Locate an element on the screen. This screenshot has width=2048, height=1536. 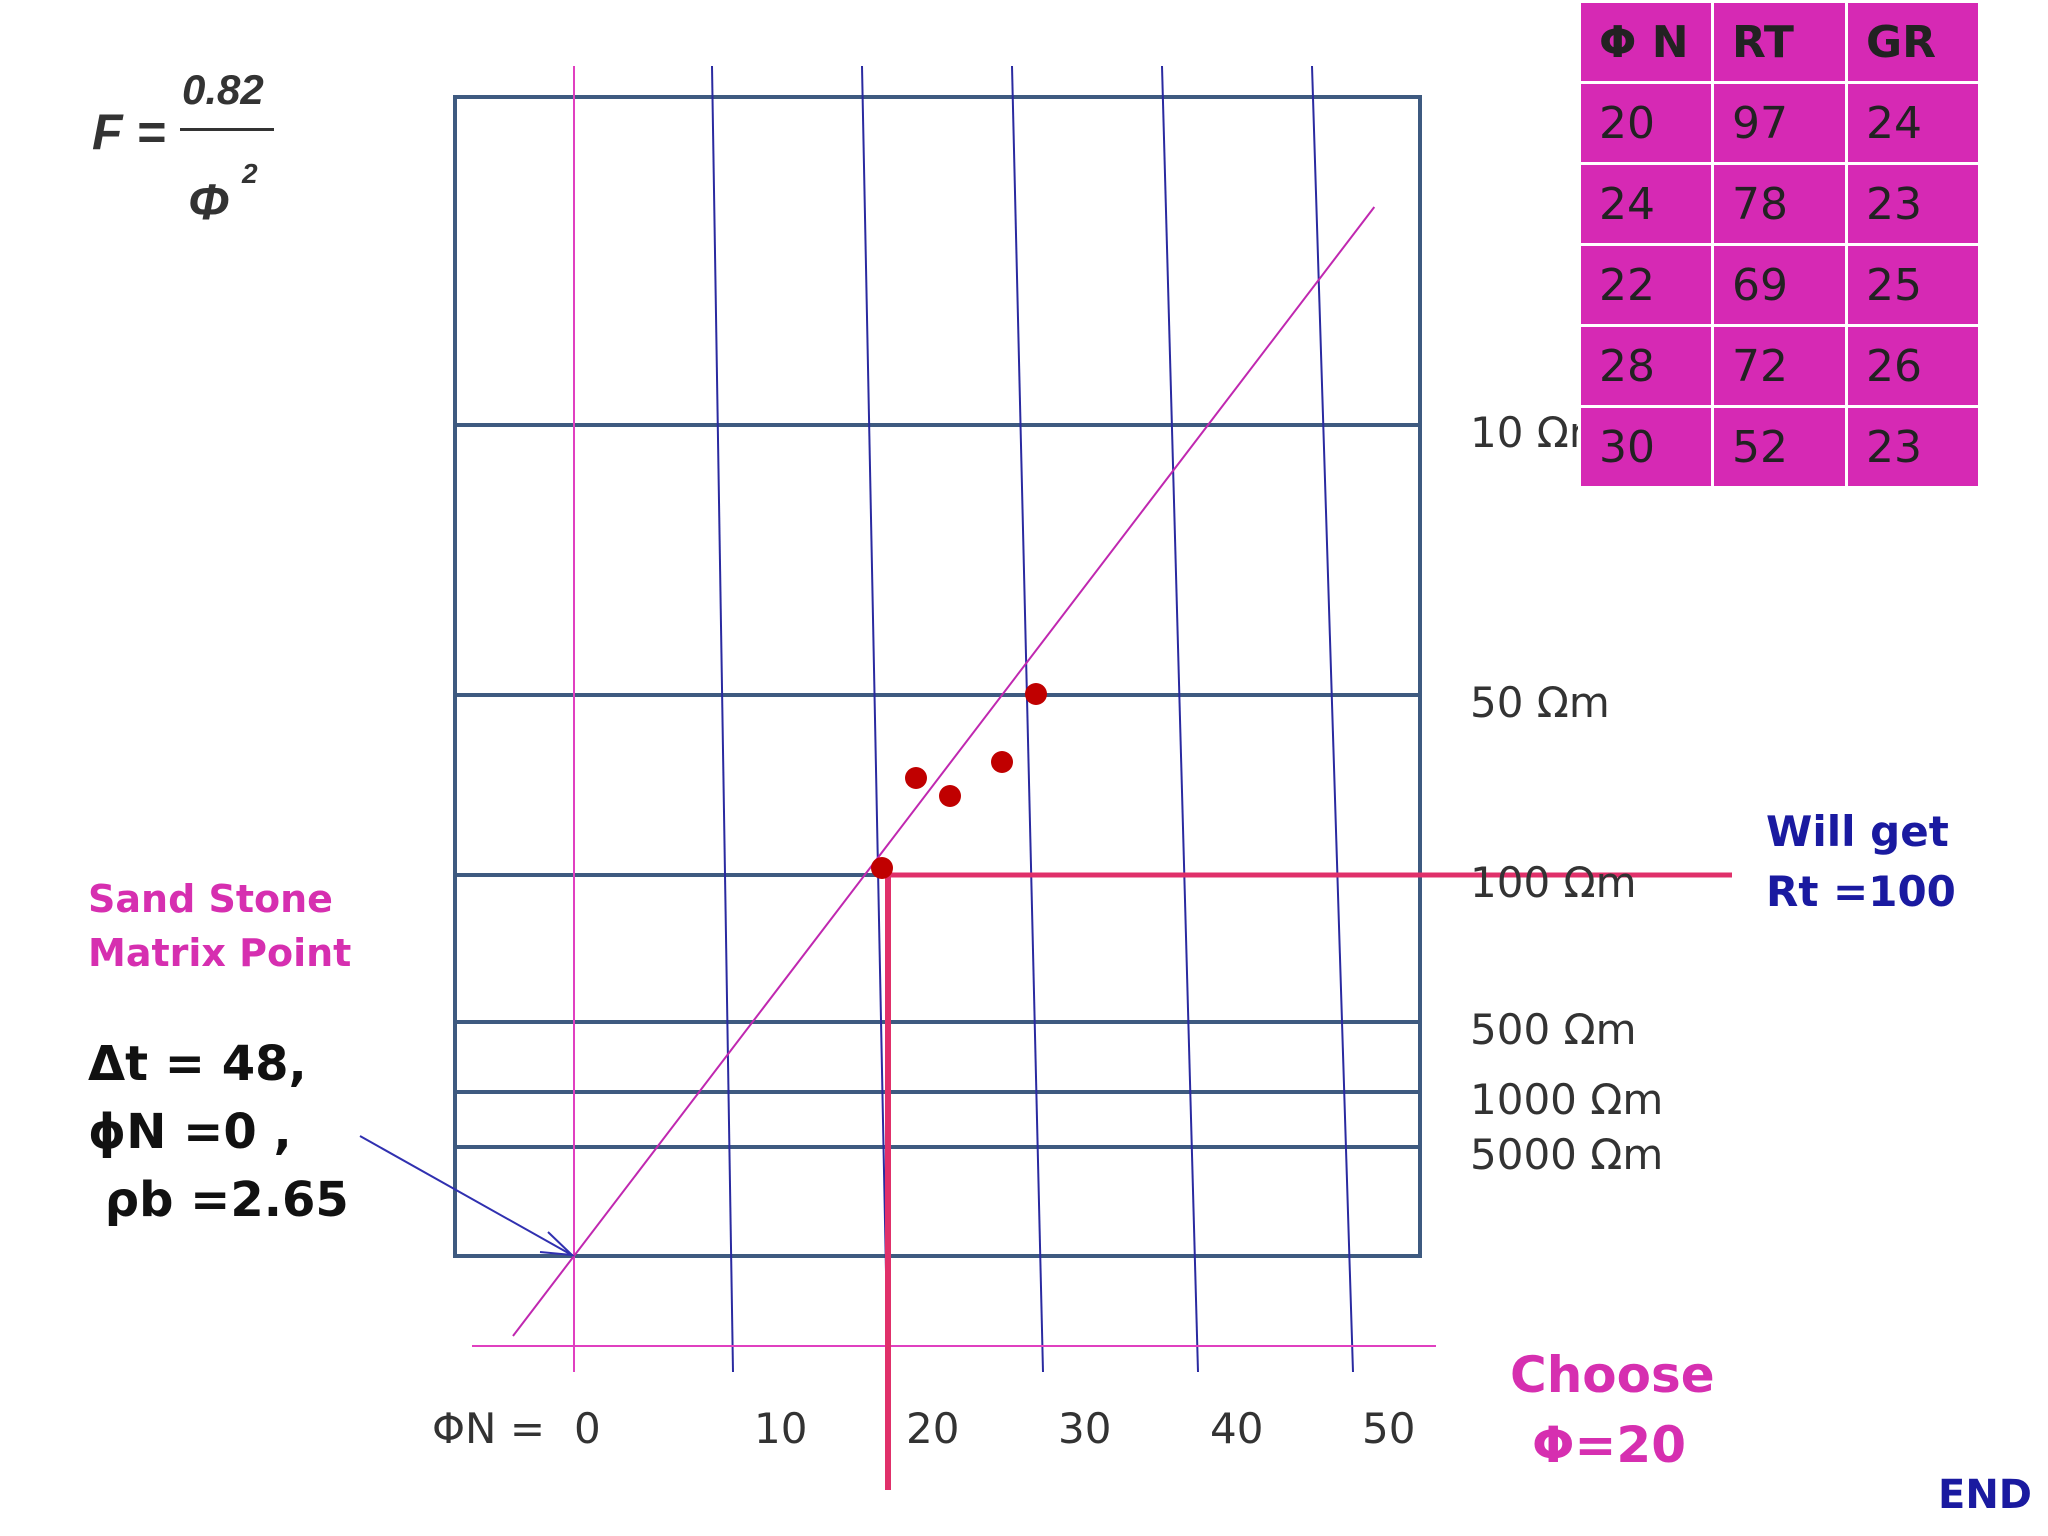
cell-rt: 78 is located at coordinates (1779, 204).